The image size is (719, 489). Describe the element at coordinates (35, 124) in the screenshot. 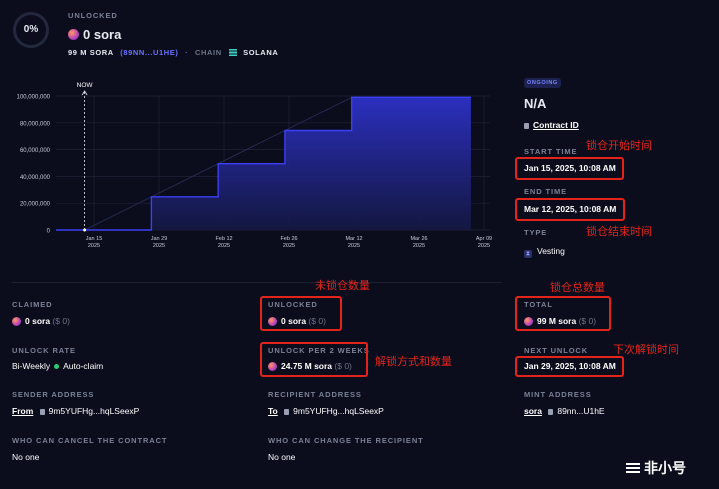

I see `y-tick-label: 80,000,000` at that location.